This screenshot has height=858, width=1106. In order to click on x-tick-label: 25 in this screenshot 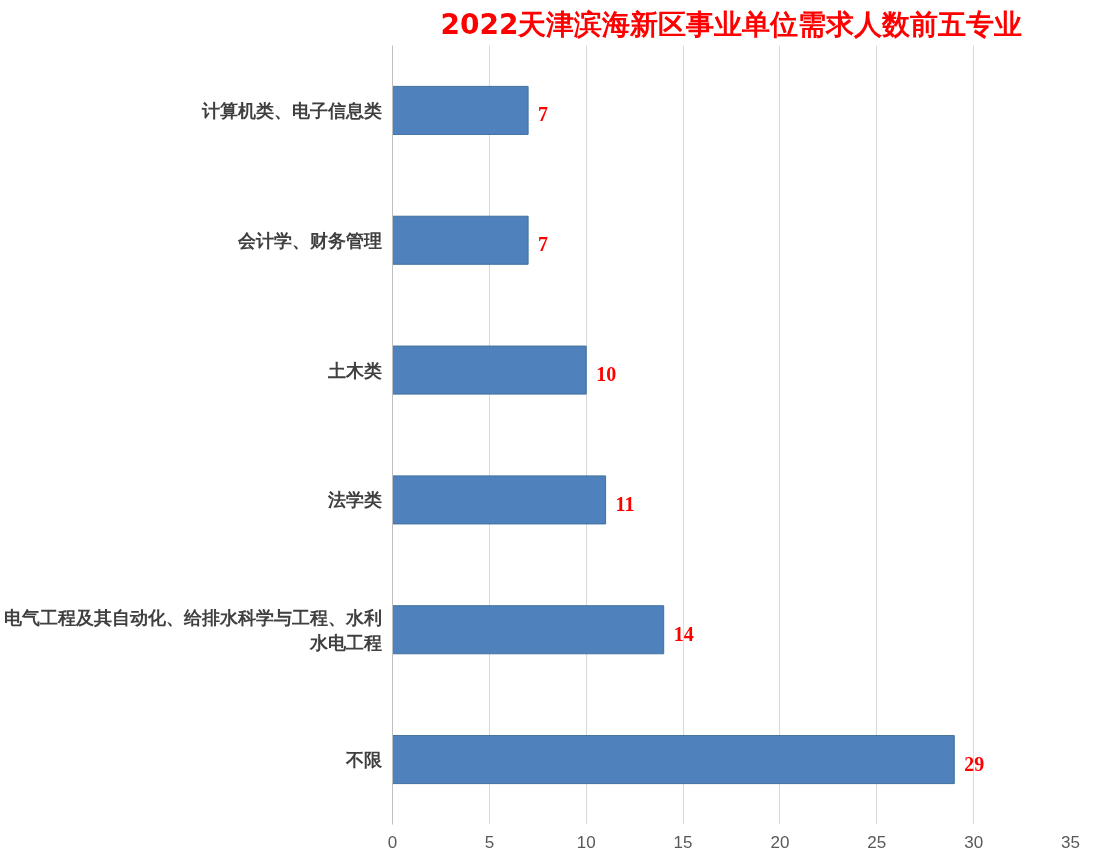, I will do `click(877, 842)`.